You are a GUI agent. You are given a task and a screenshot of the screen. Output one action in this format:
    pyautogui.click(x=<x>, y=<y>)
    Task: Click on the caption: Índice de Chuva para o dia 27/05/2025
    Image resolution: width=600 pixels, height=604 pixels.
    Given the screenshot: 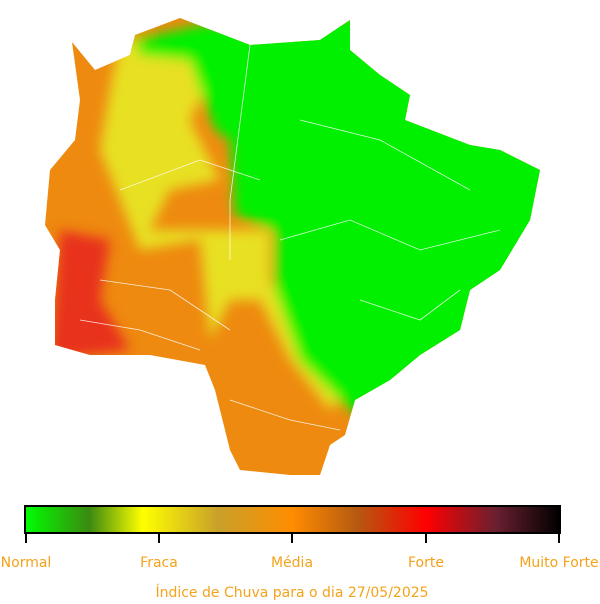 What is the action you would take?
    pyautogui.click(x=291, y=592)
    